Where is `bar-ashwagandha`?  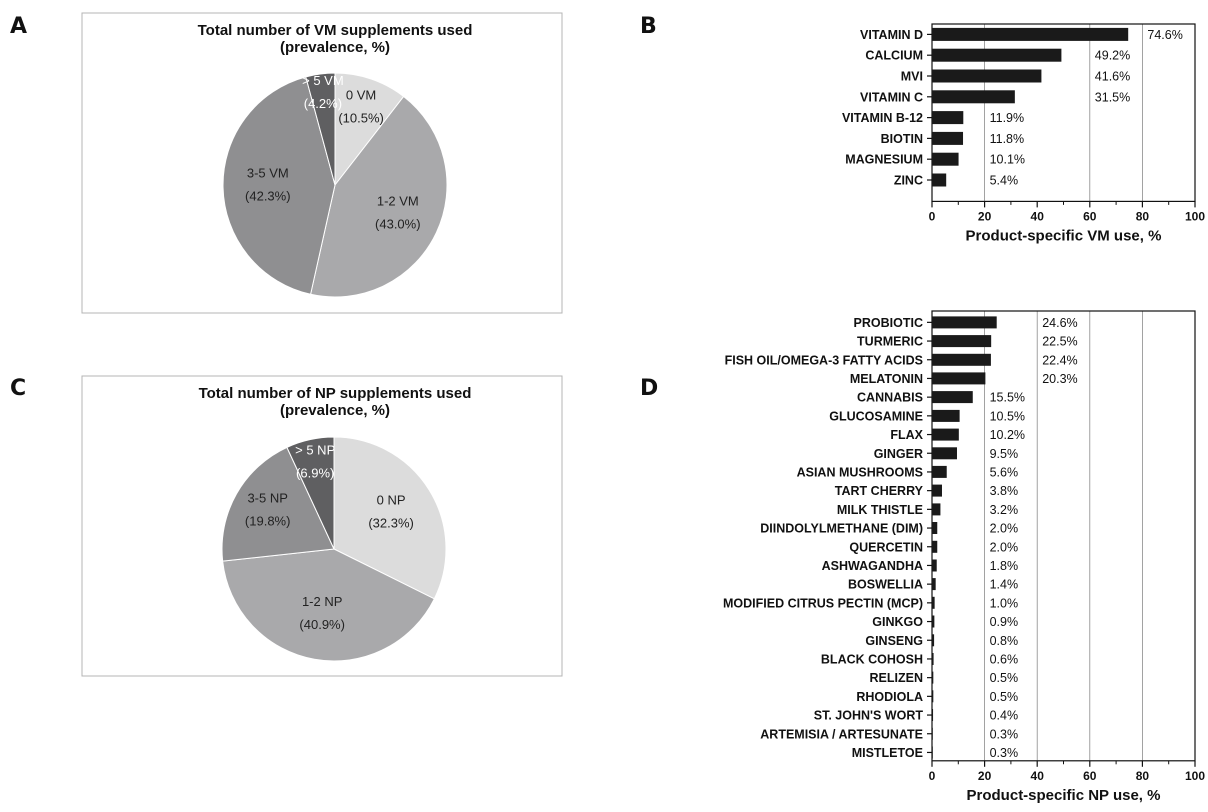 bar-ashwagandha is located at coordinates (934, 565).